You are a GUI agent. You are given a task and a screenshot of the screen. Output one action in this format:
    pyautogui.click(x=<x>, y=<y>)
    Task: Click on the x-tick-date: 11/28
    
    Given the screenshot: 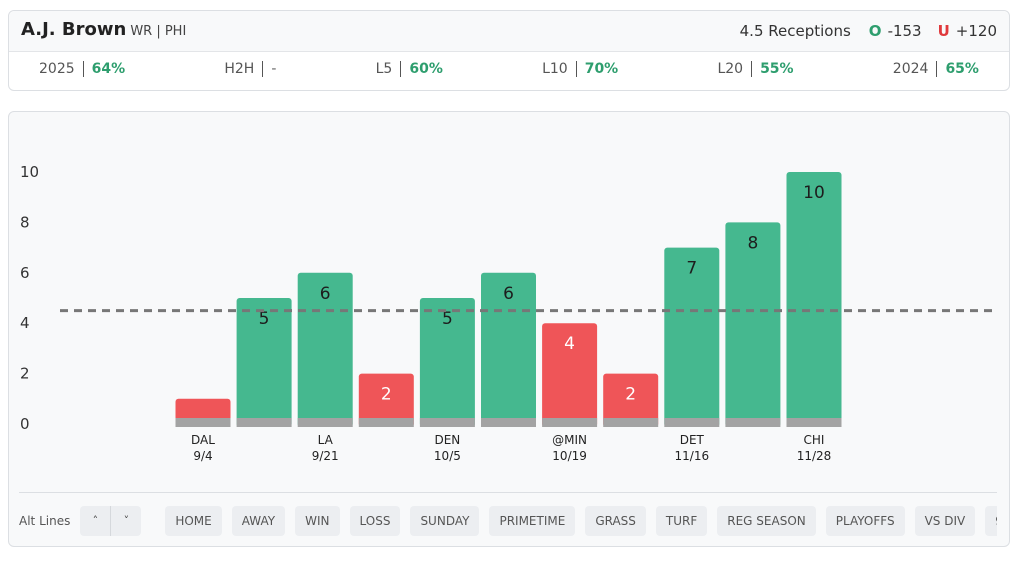 What is the action you would take?
    pyautogui.click(x=814, y=456)
    